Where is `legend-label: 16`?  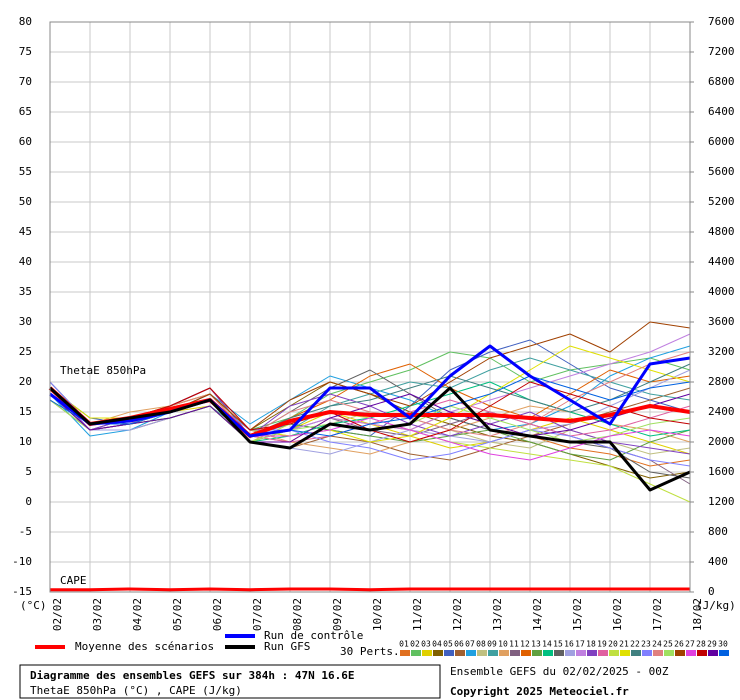
legend-label: 16 is located at coordinates (569, 644).